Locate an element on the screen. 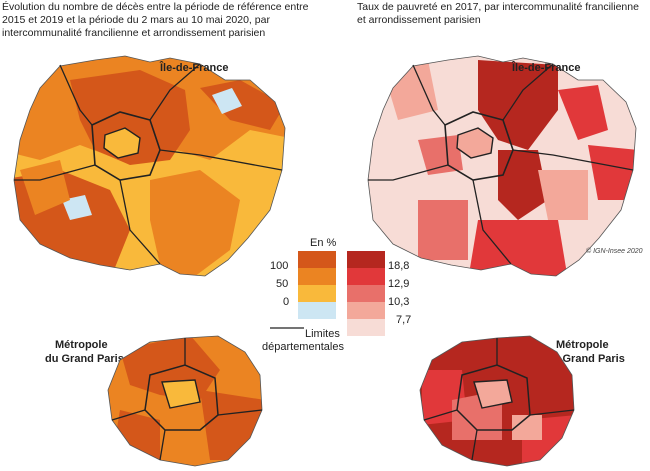 The width and height of the screenshot is (650, 471). legend-tick-0: 0 is located at coordinates (286, 302).